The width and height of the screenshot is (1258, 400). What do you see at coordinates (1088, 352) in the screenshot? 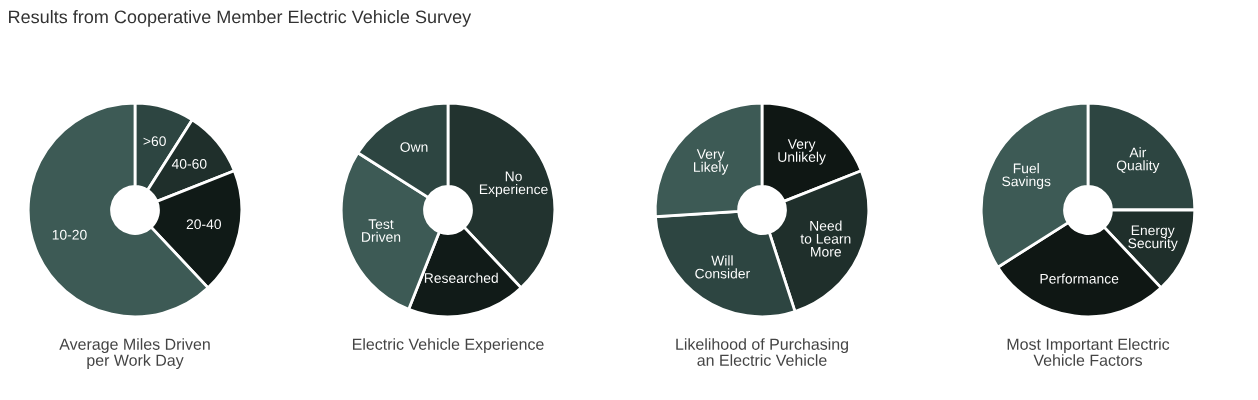
I see `text: Most Important Electric Vehicle Factors` at bounding box center [1088, 352].